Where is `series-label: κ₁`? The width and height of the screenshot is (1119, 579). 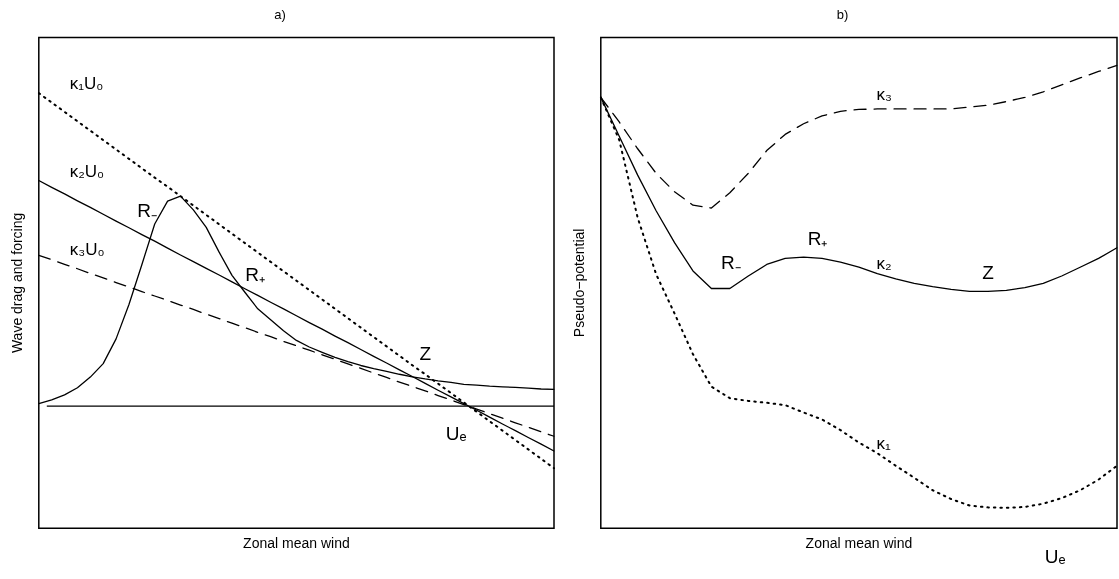
series-label: κ₁ is located at coordinates (883, 444).